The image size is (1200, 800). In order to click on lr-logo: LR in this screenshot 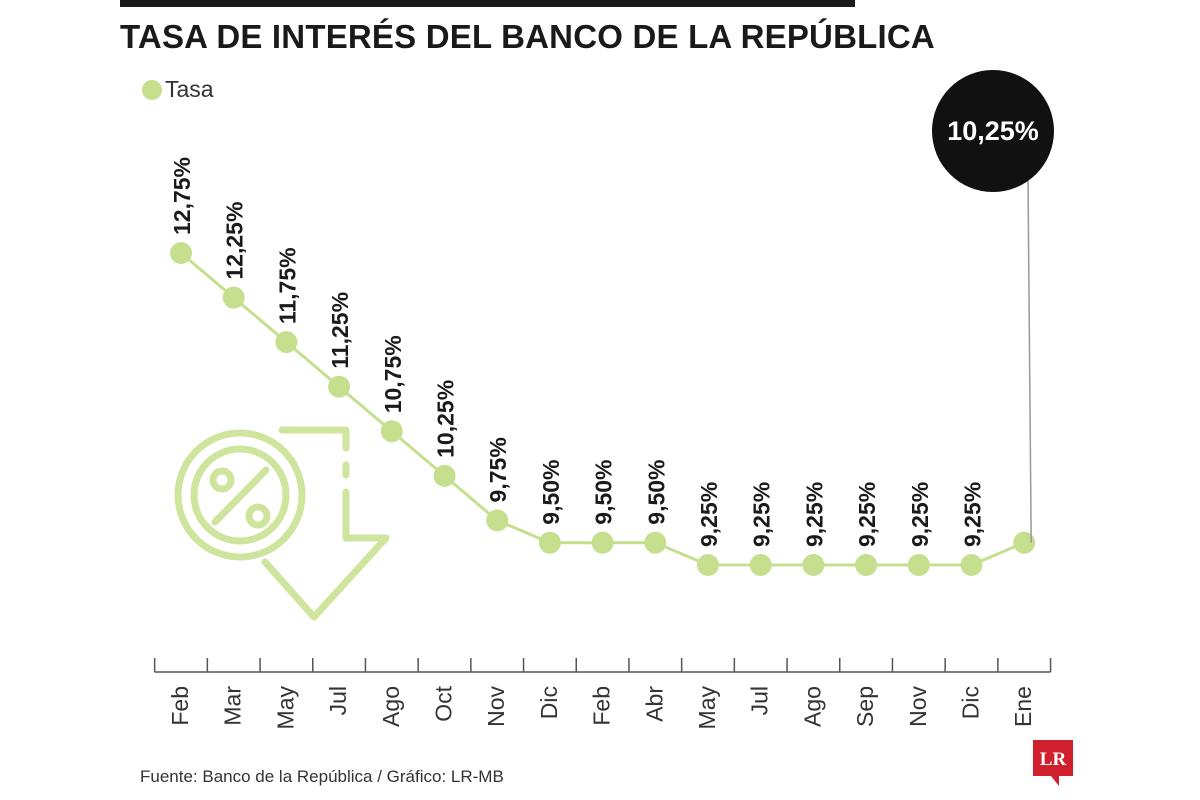, I will do `click(1053, 763)`.